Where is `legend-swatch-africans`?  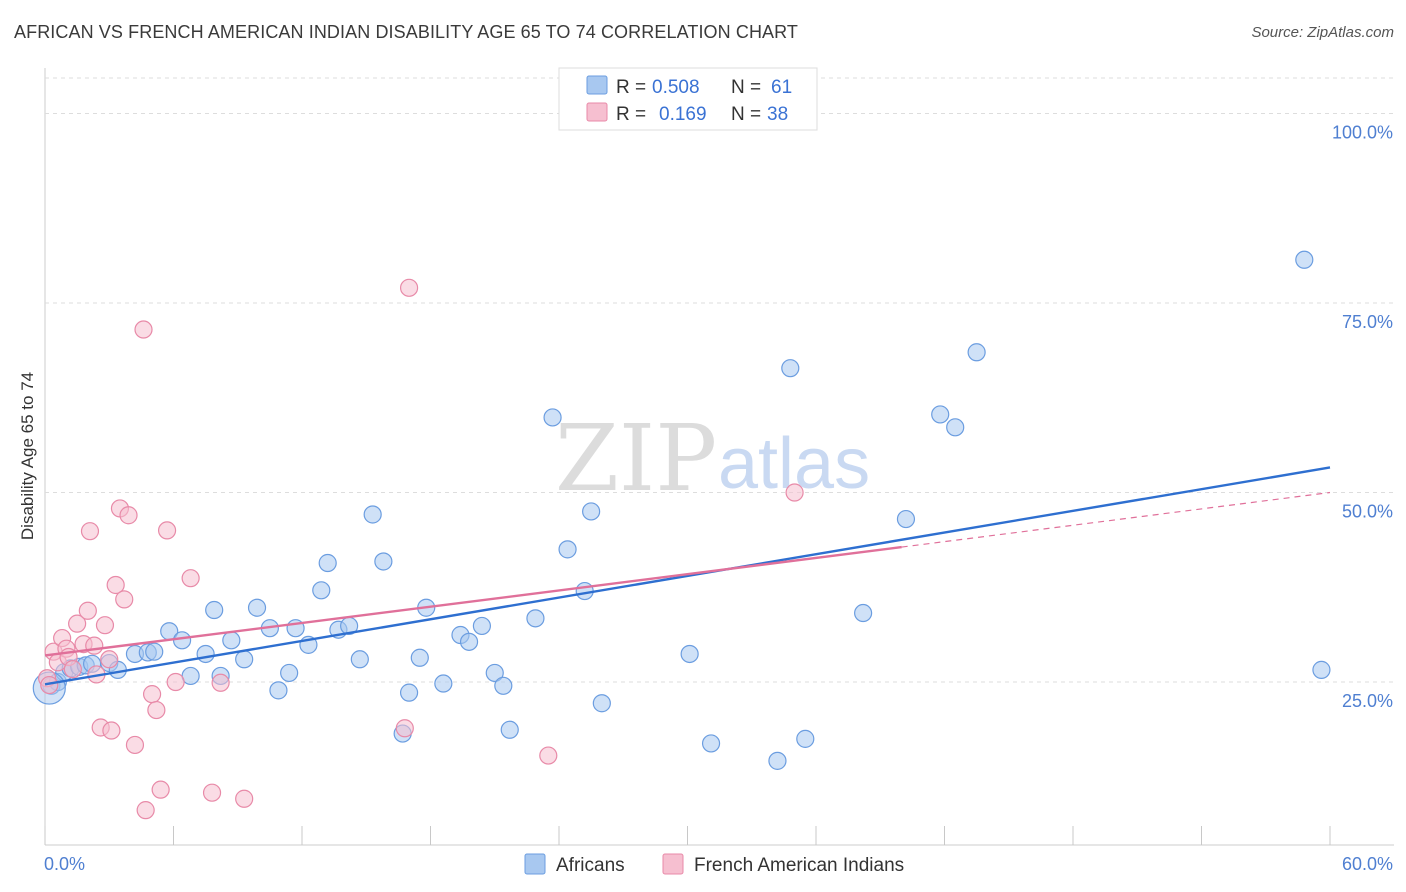 legend-swatch-africans is located at coordinates (597, 85).